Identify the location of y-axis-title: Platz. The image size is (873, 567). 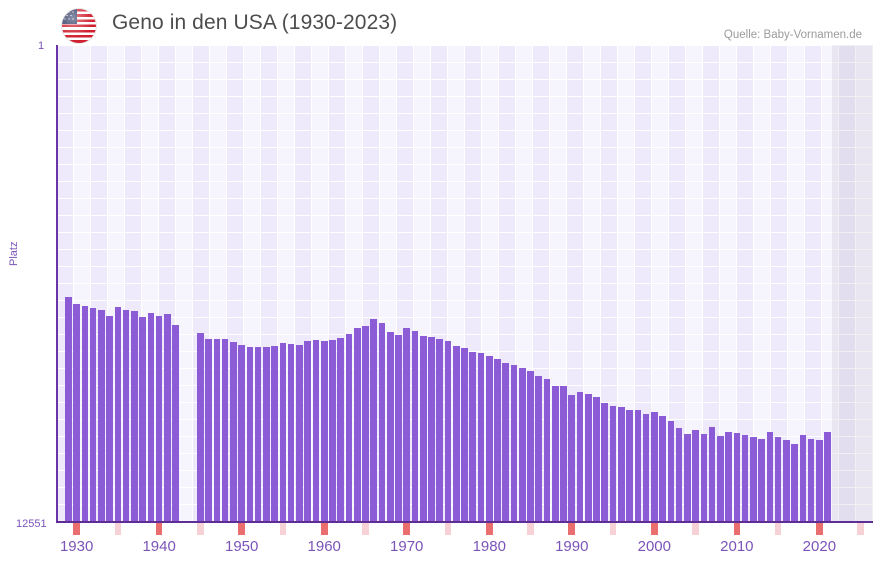
(14, 253).